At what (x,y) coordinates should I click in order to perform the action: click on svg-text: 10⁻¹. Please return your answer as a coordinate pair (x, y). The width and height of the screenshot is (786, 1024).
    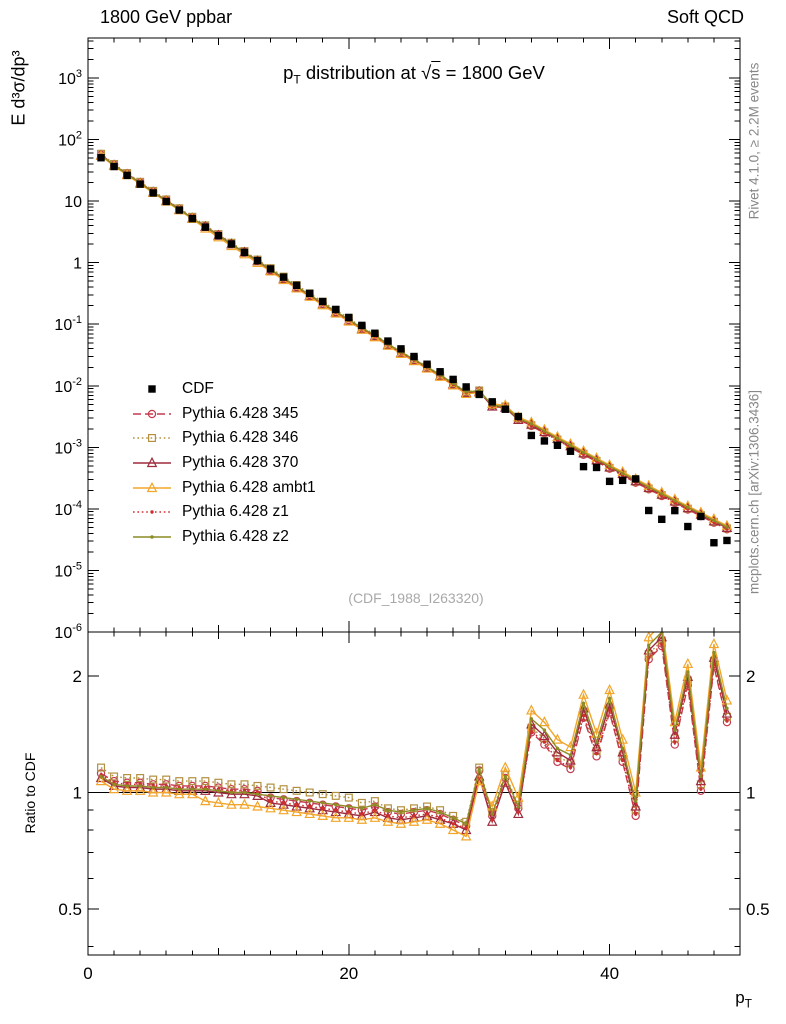
    Looking at the image, I should click on (68, 324).